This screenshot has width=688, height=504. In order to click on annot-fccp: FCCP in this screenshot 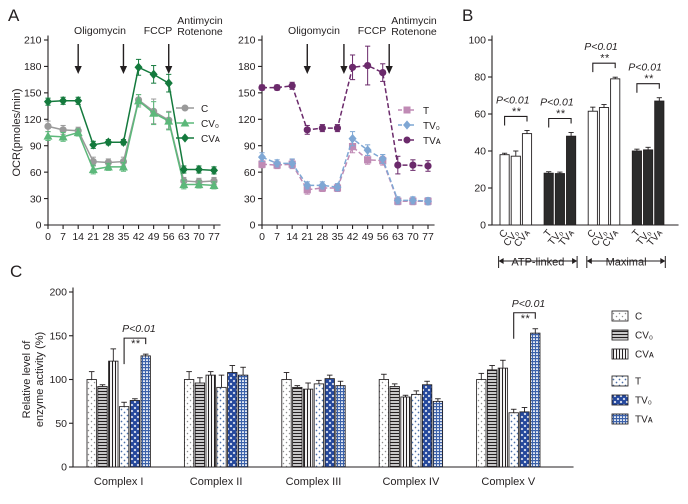, I will do `click(158, 31)`.